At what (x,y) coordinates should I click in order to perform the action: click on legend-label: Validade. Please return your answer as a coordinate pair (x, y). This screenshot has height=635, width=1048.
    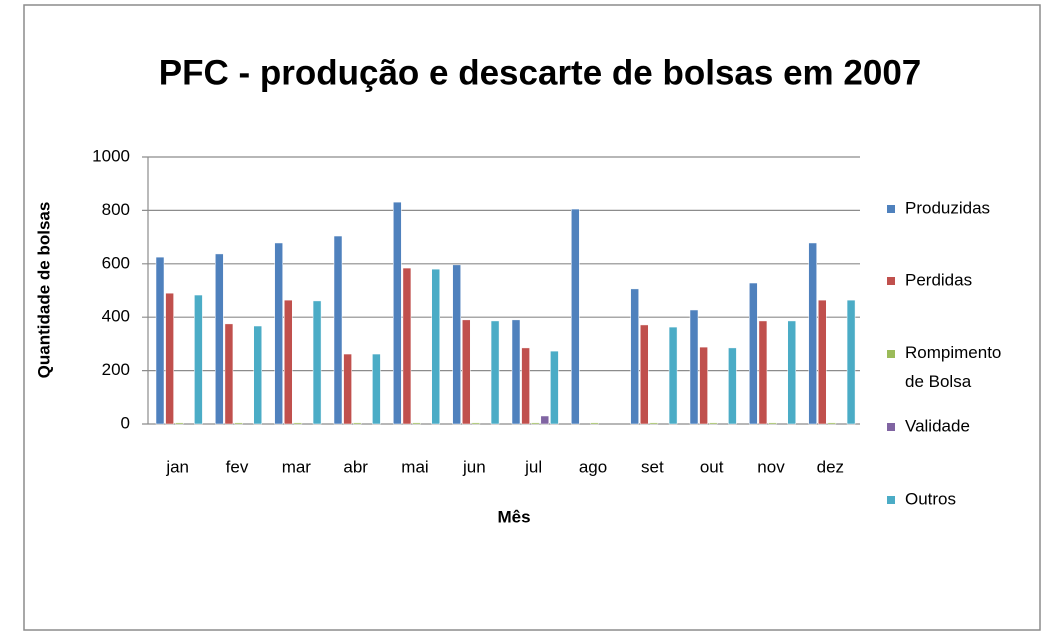
    Looking at the image, I should click on (937, 425).